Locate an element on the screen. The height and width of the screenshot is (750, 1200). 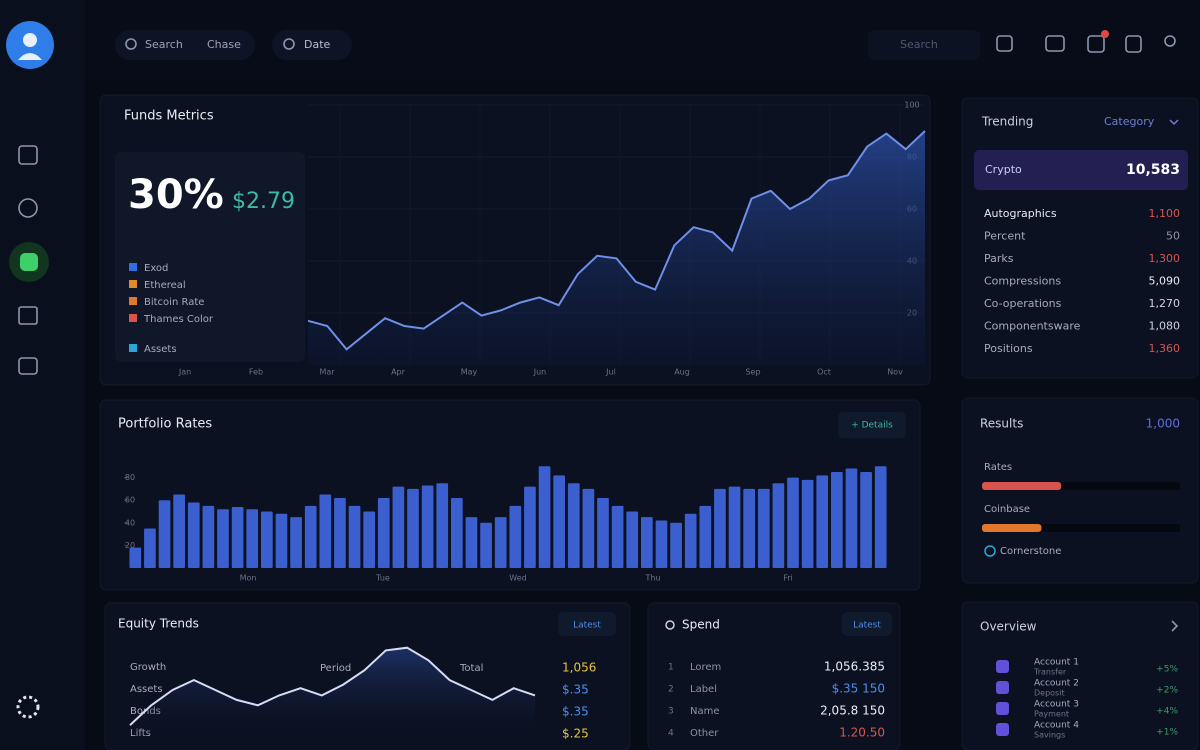
row-label: Positions is located at coordinates (1008, 348).